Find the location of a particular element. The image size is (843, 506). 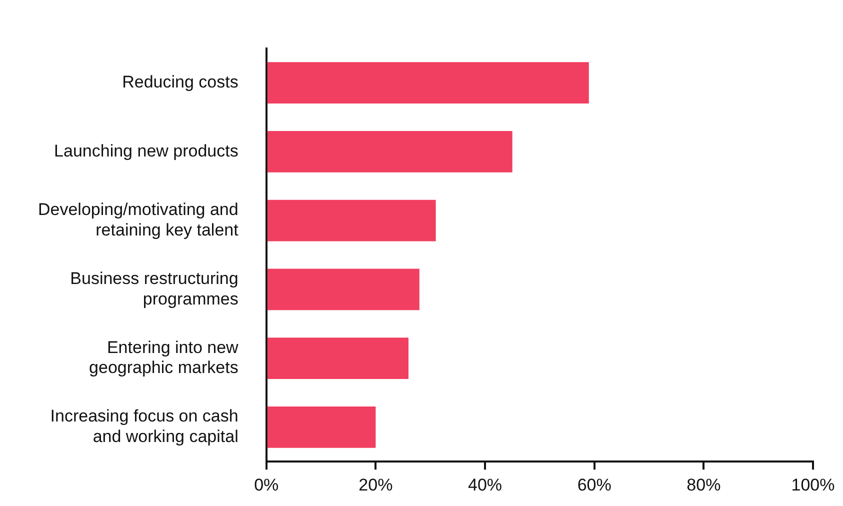

x-tick-label: 0% is located at coordinates (266, 484).